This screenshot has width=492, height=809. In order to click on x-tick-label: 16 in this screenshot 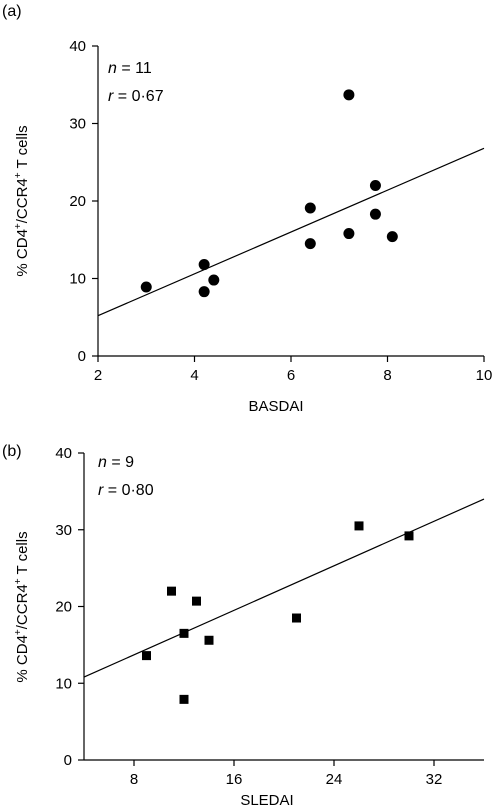, I will do `click(234, 779)`.